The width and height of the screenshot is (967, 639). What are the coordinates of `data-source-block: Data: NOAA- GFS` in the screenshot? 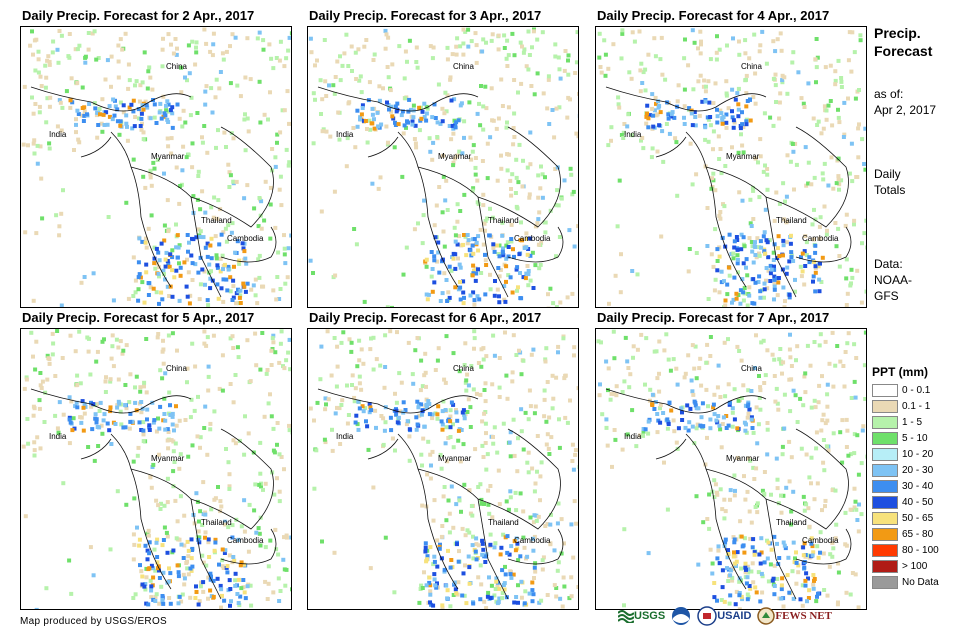 It's located at (893, 280).